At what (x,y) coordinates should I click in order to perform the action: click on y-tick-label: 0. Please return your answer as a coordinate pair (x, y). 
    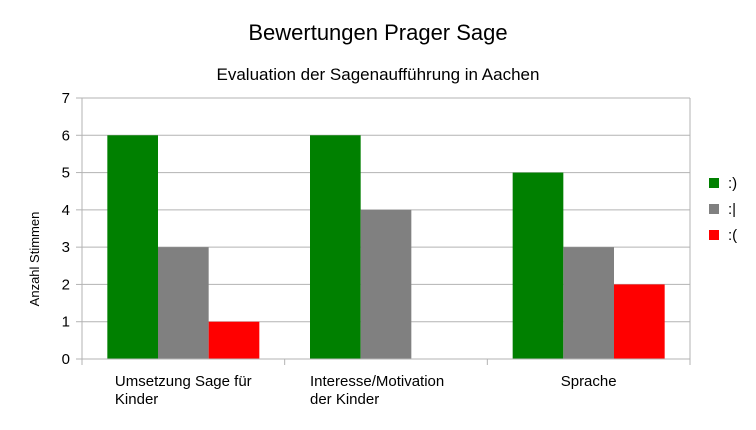
    Looking at the image, I should click on (66, 359).